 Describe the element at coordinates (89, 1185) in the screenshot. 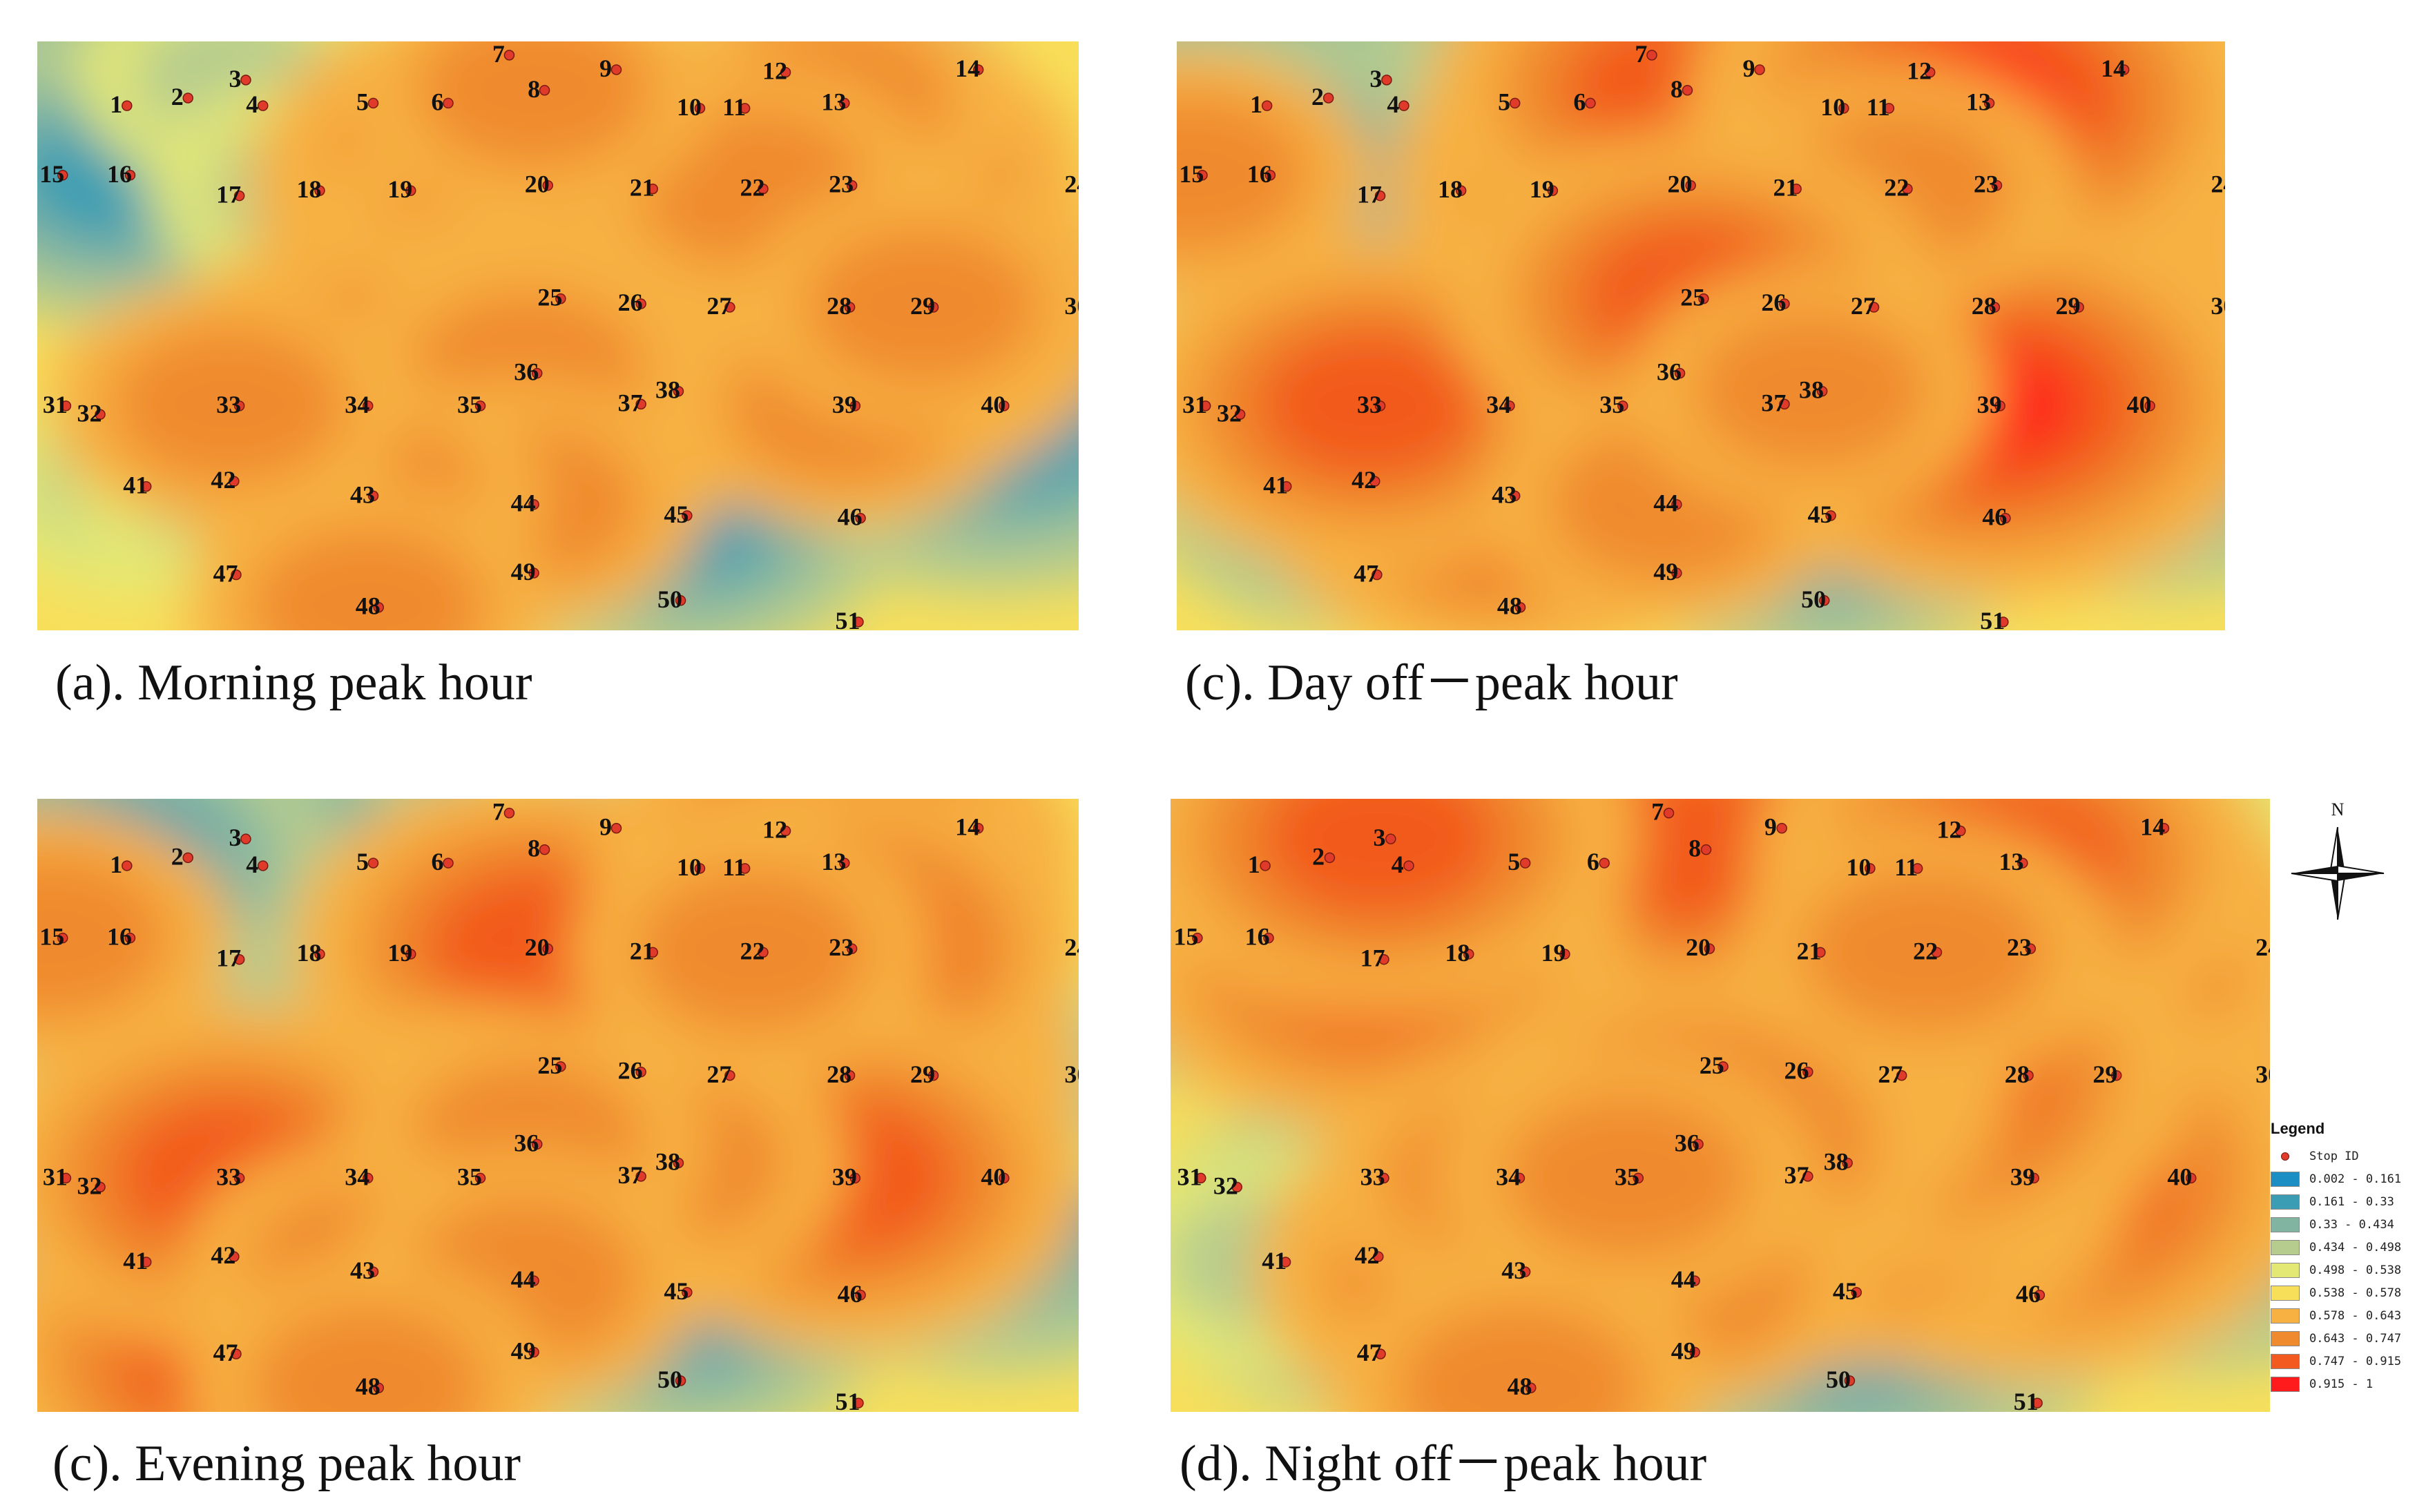

I see `stop-label: 32` at that location.